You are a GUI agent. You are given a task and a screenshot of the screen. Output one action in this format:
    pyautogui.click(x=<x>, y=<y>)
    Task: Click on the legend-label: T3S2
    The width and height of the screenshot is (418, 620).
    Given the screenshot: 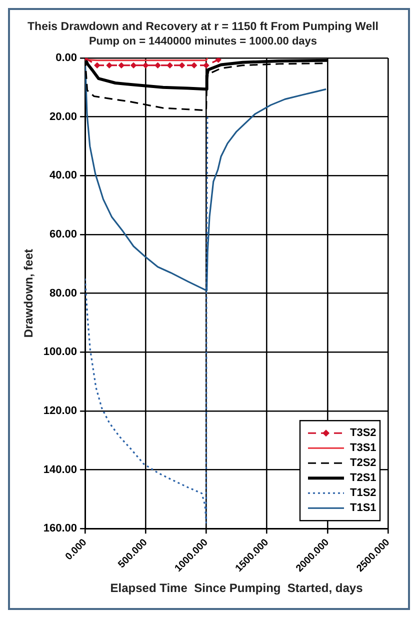 What is the action you would take?
    pyautogui.click(x=363, y=433)
    